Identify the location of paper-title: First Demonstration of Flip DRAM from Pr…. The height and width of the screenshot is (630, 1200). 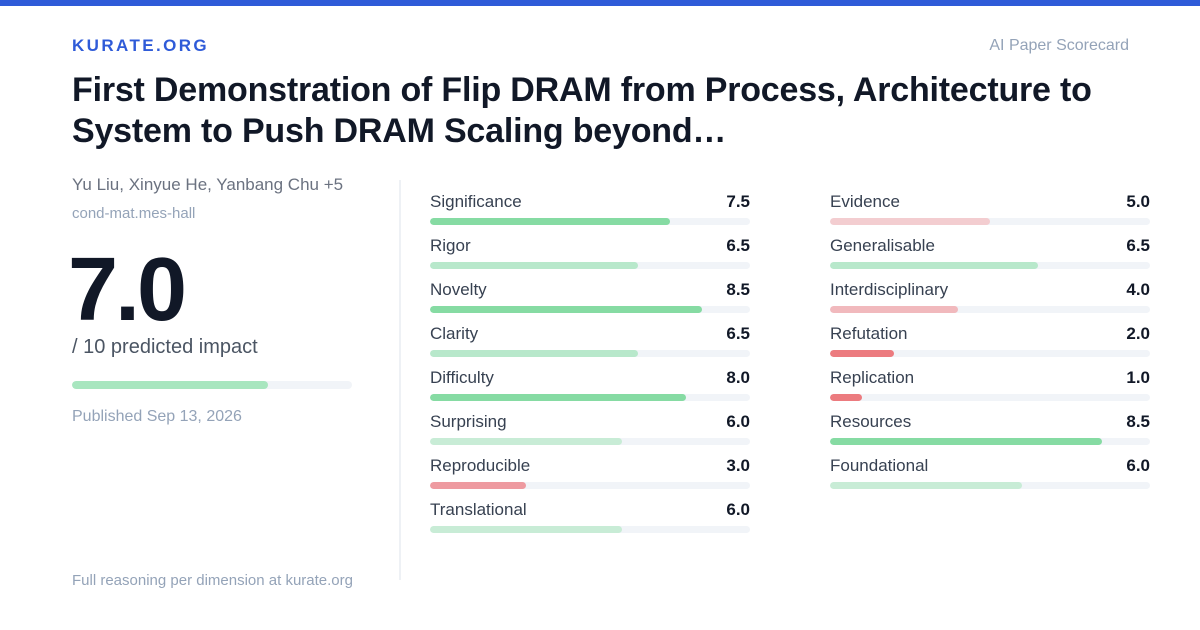
(582, 110).